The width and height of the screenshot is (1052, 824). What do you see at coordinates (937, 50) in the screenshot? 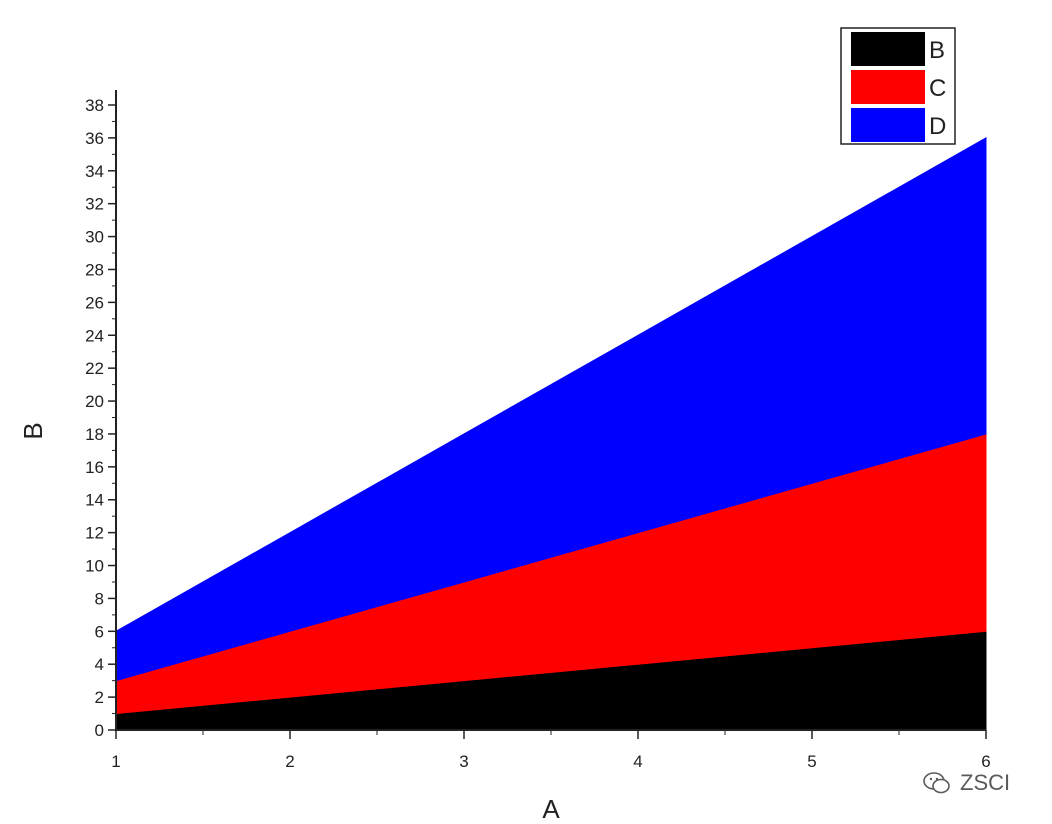
I see `legend-label-b: B` at bounding box center [937, 50].